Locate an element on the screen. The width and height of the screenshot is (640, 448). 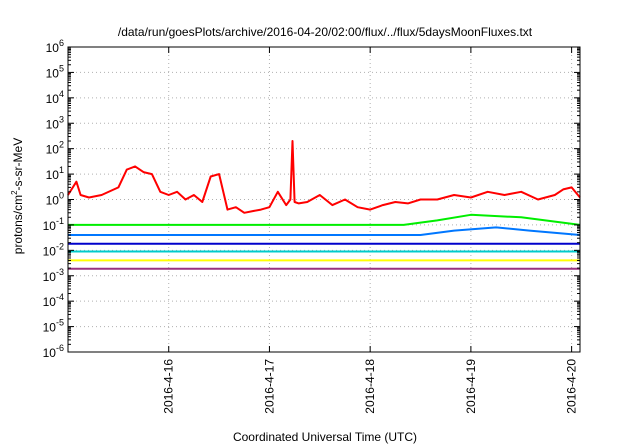
y-axis-label-b: 2 is located at coordinates (14, 192).